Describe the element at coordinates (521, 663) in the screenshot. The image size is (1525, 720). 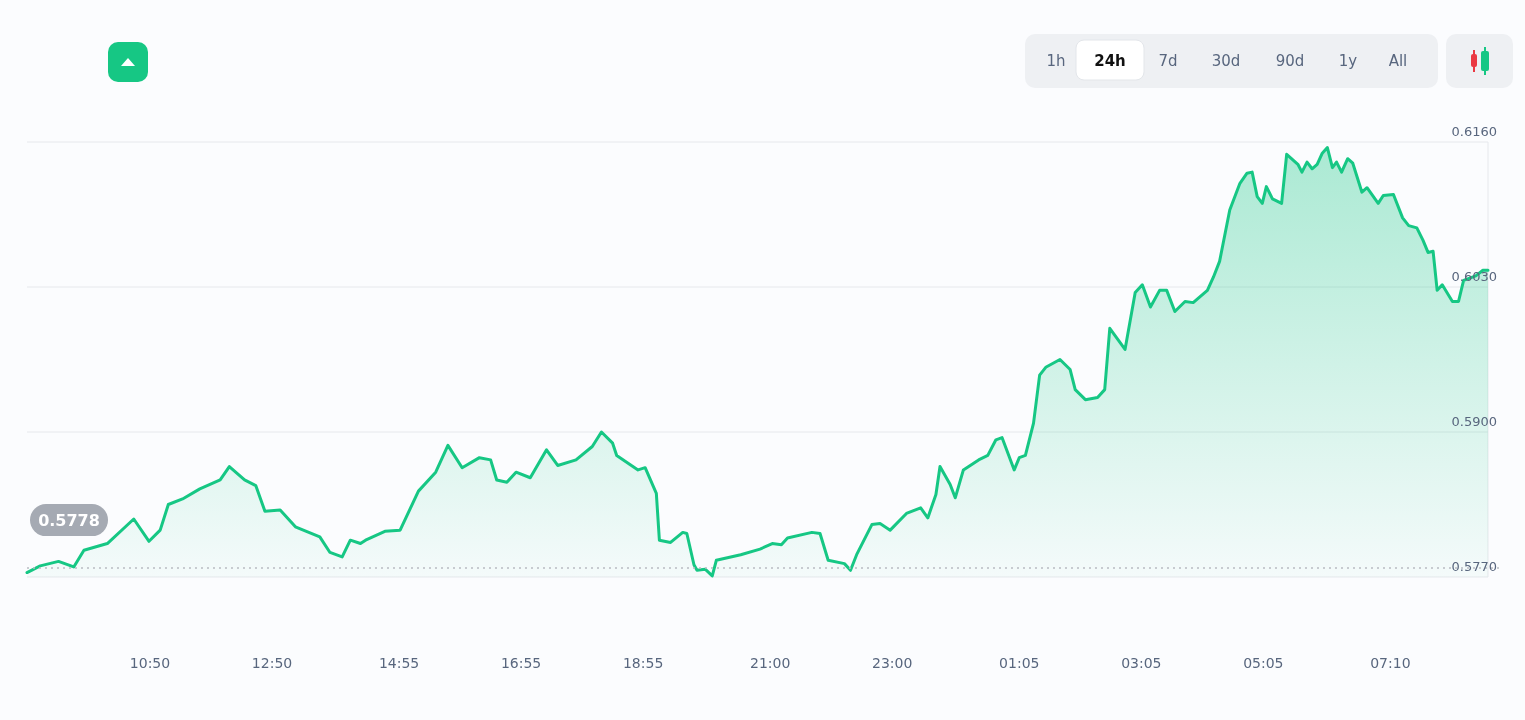
I see `x-tick-label: 16:55` at that location.